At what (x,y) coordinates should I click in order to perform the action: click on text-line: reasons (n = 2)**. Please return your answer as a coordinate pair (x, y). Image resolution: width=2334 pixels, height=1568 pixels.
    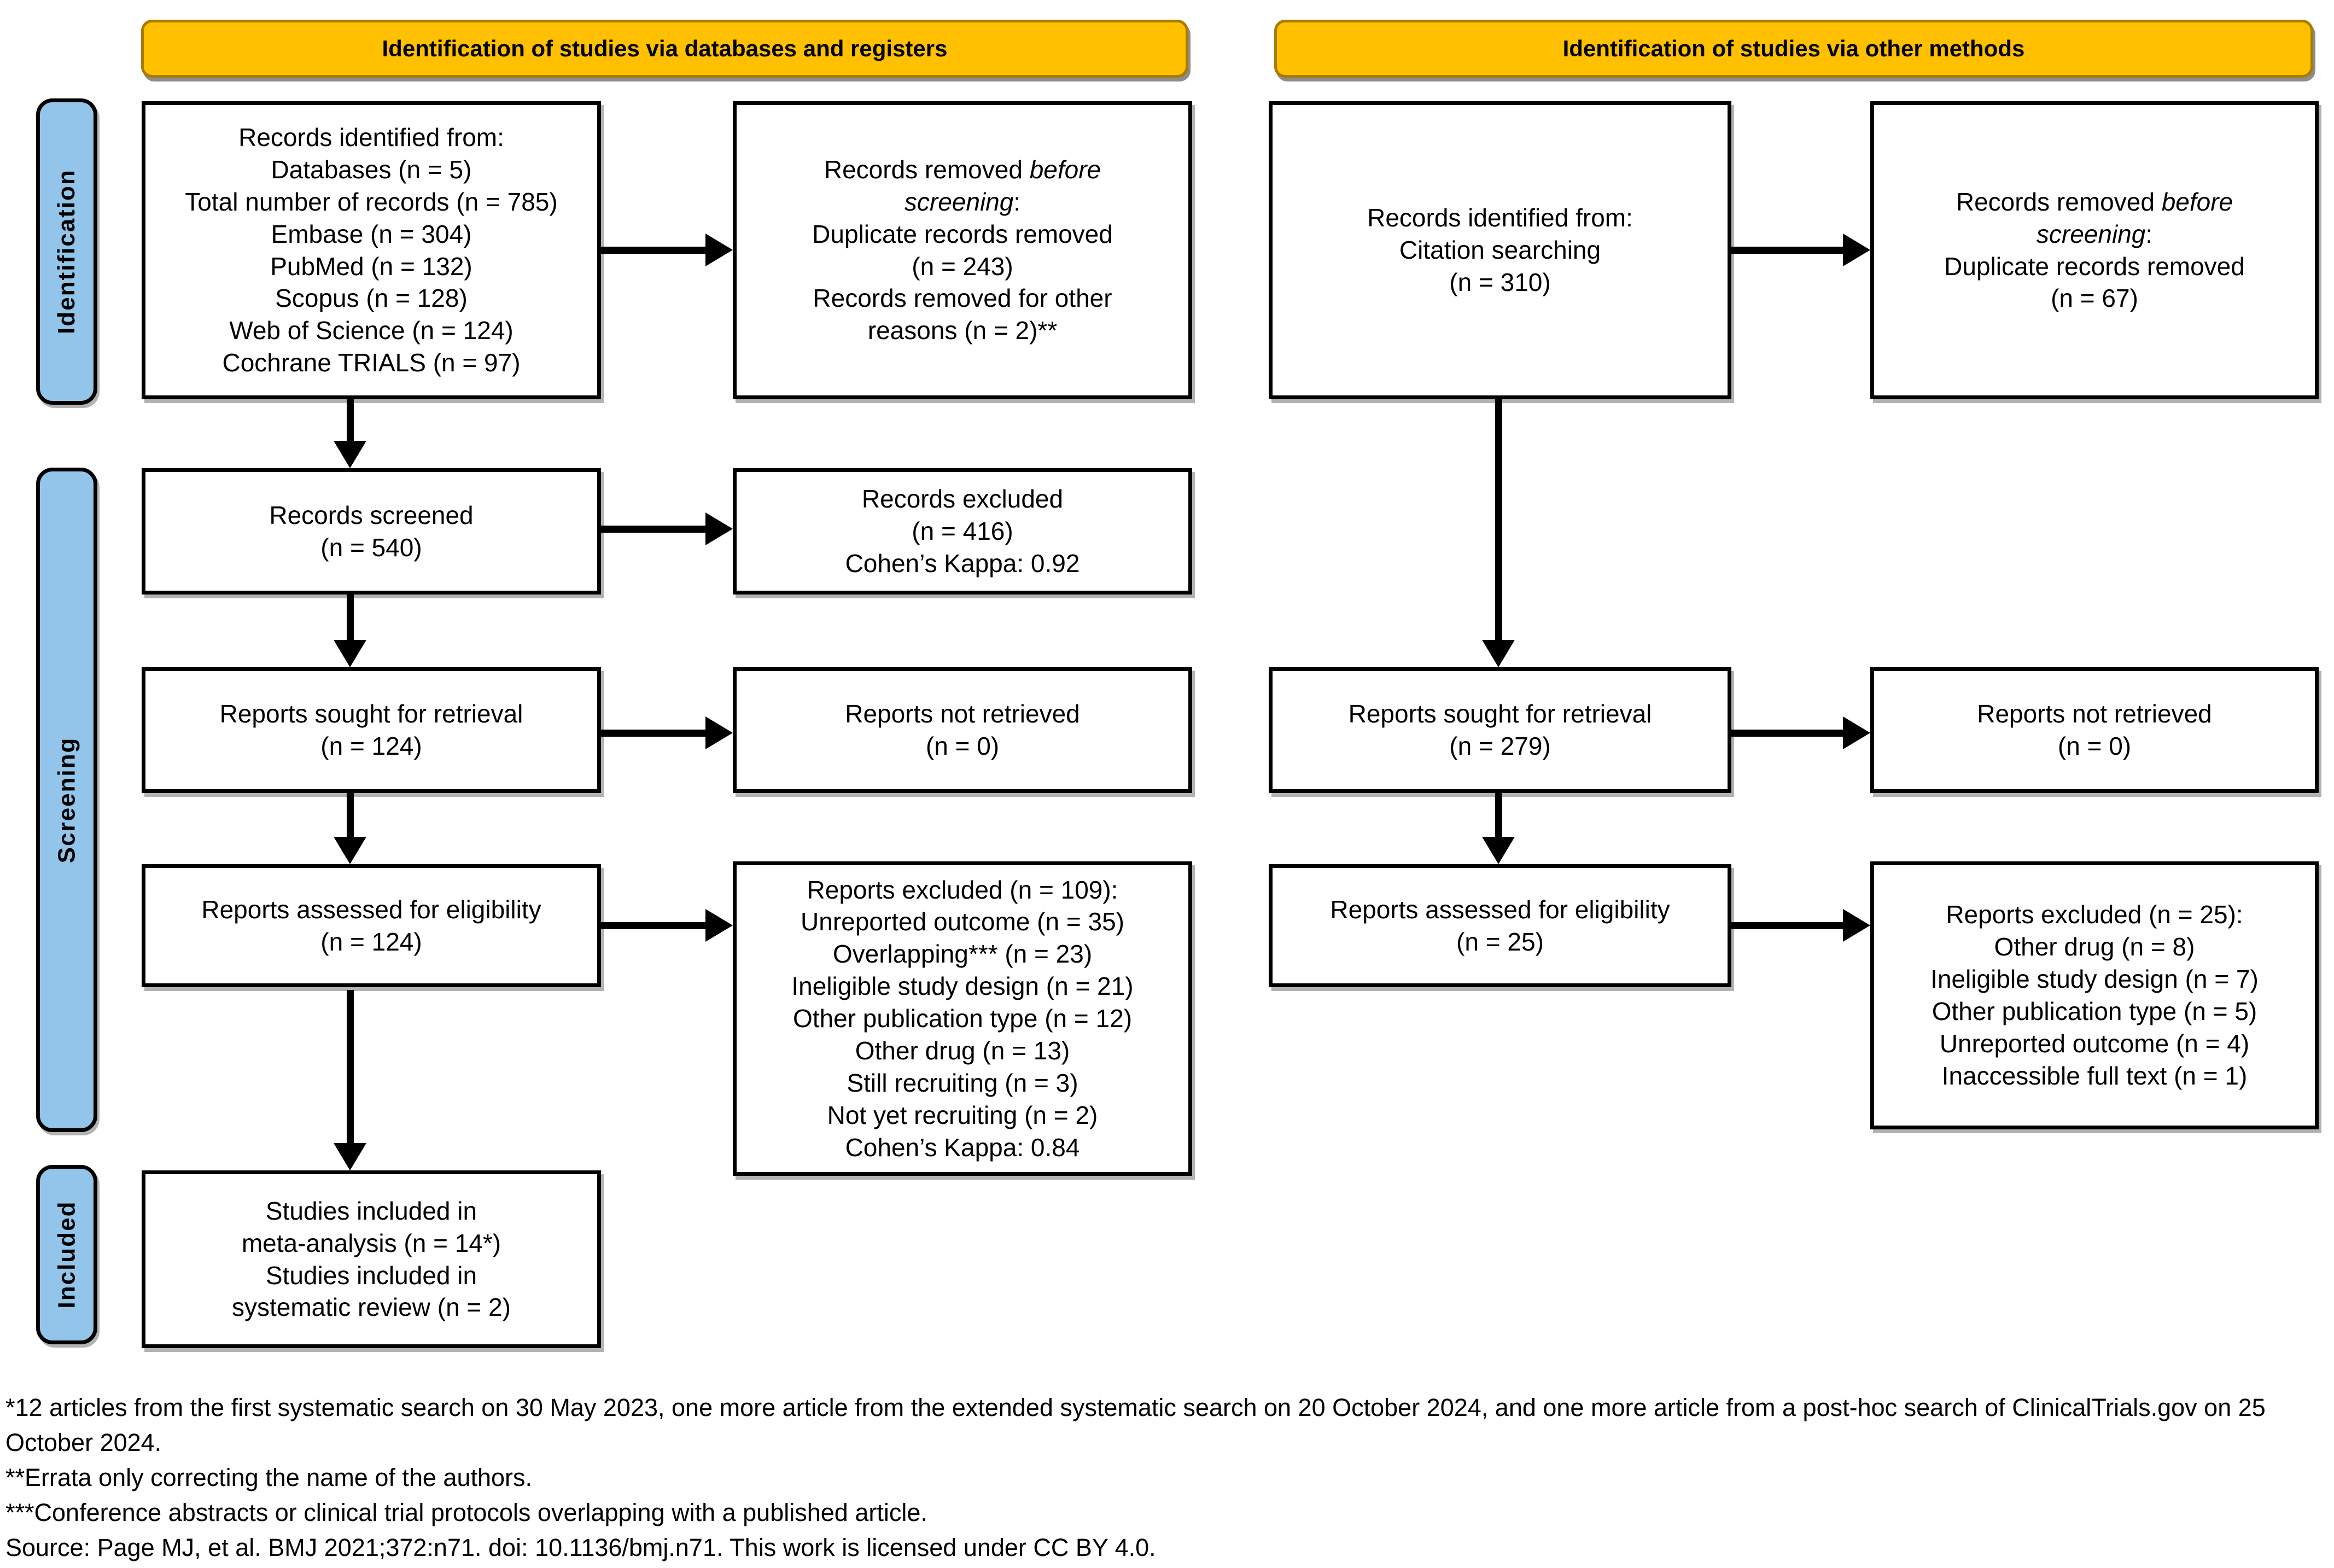
    Looking at the image, I should click on (962, 330).